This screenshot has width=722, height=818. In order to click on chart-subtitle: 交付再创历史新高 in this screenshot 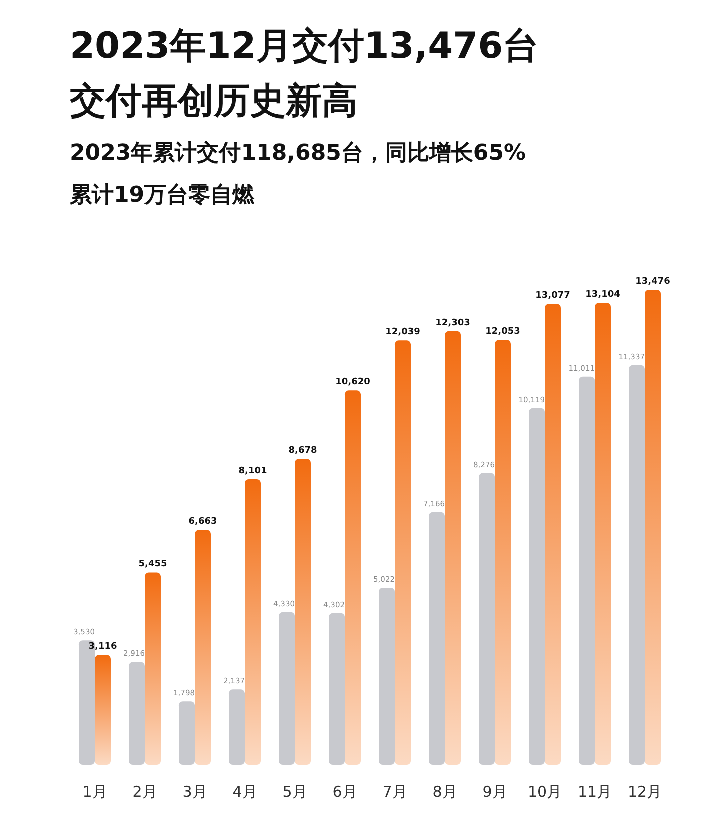, I will do `click(213, 101)`.